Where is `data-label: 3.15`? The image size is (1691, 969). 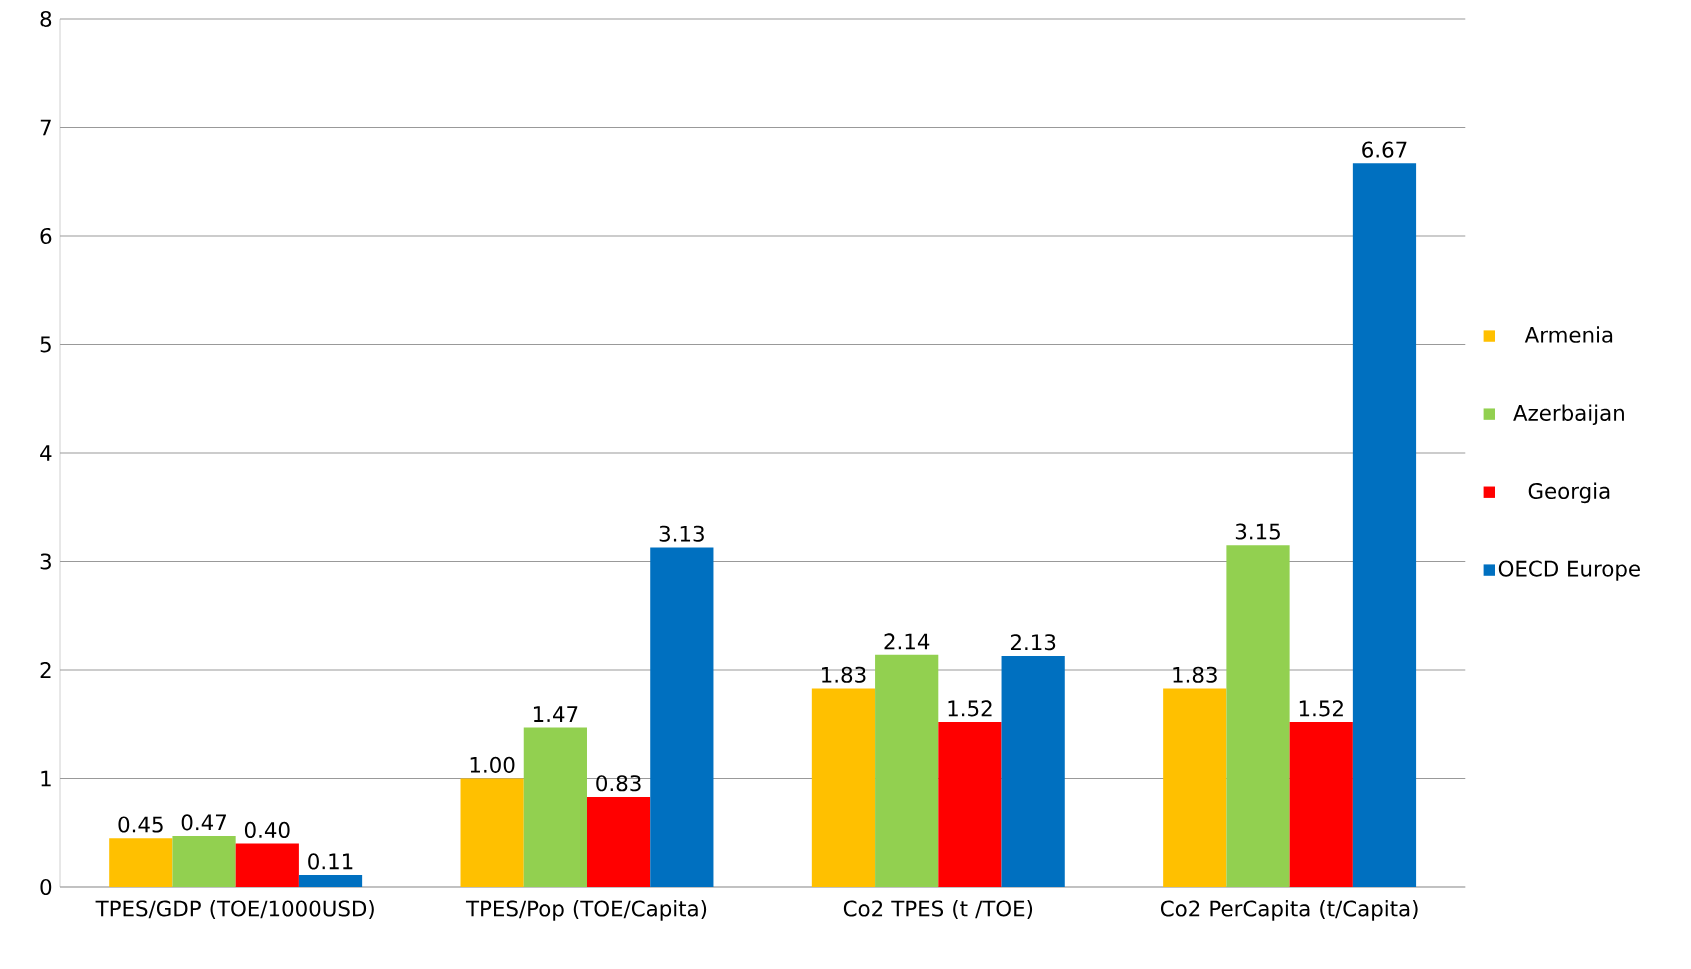 data-label: 3.15 is located at coordinates (1257, 531).